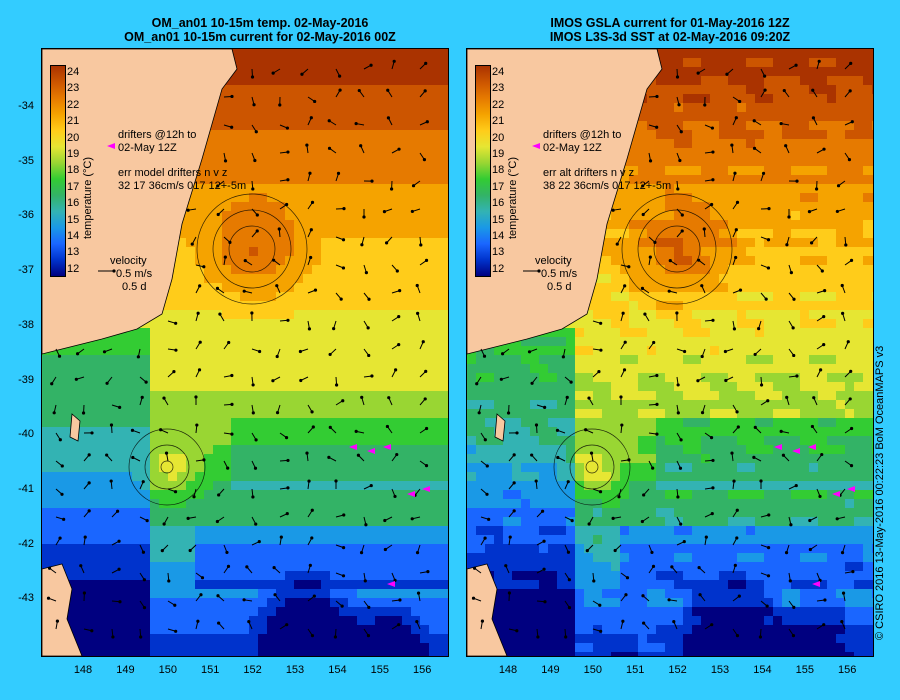 Image resolution: width=900 pixels, height=700 pixels. What do you see at coordinates (26, 106) in the screenshot?
I see `latitude-tick-label: -34` at bounding box center [26, 106].